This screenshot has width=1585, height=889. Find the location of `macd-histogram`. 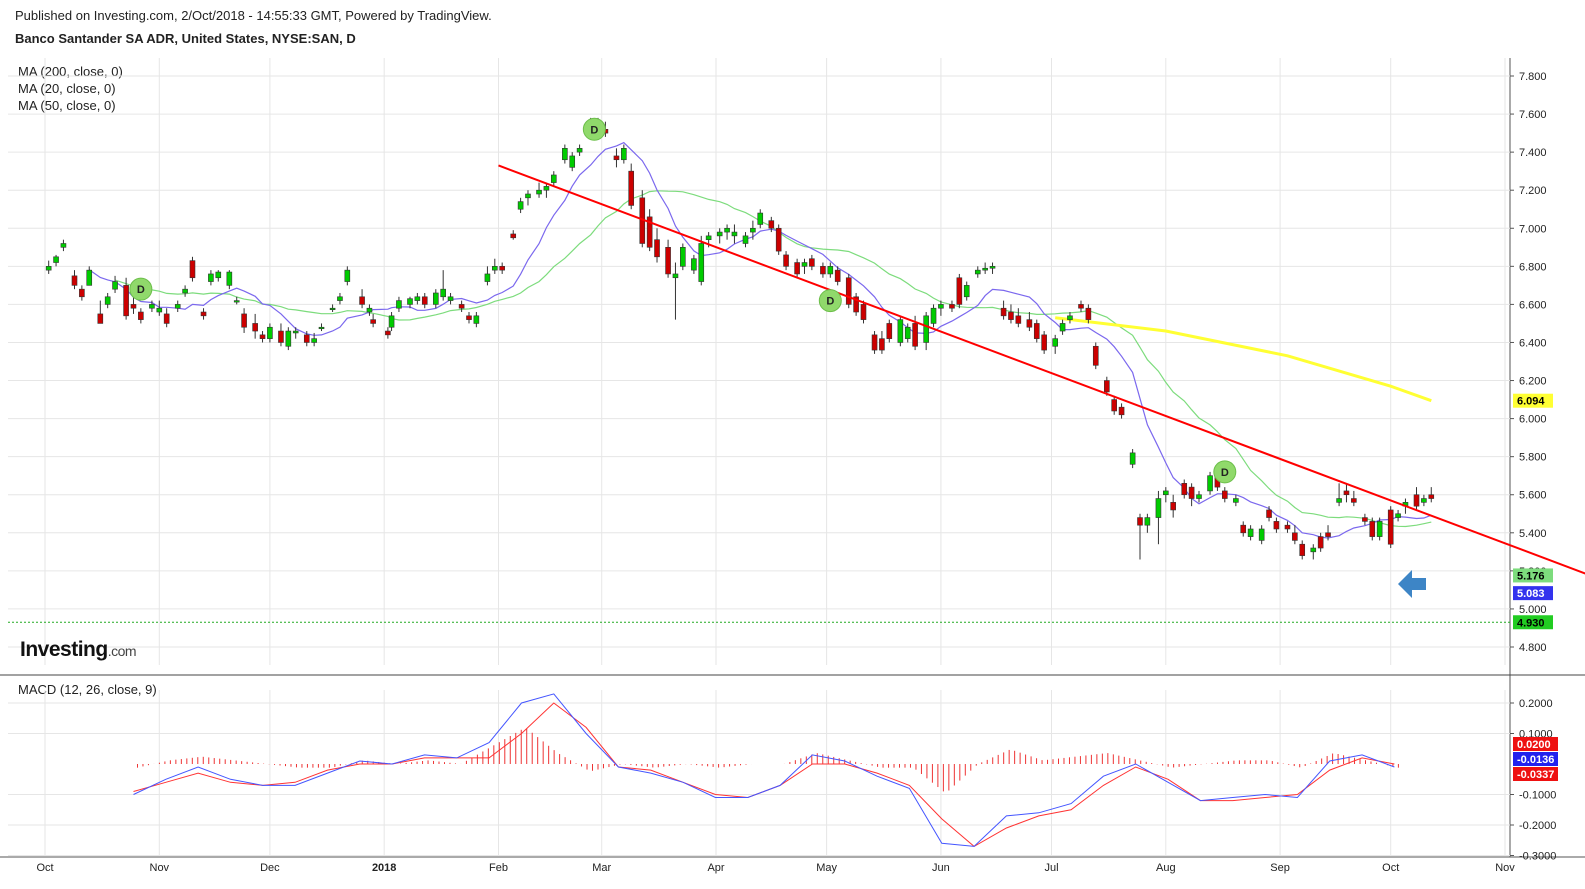

macd-histogram is located at coordinates (767, 760).